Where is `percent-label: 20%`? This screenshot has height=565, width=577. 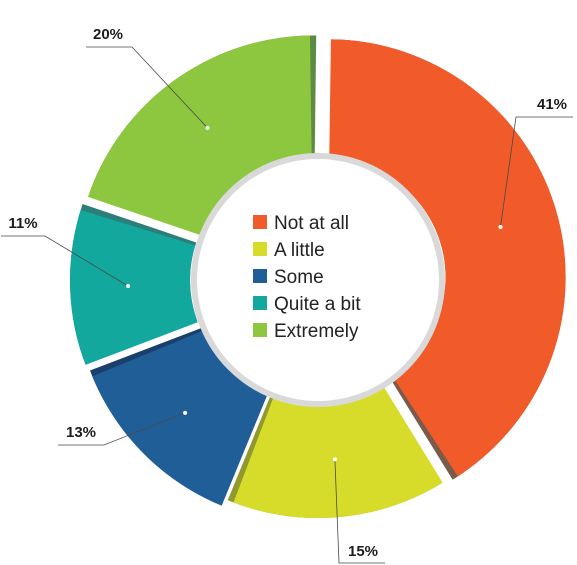
percent-label: 20% is located at coordinates (108, 34).